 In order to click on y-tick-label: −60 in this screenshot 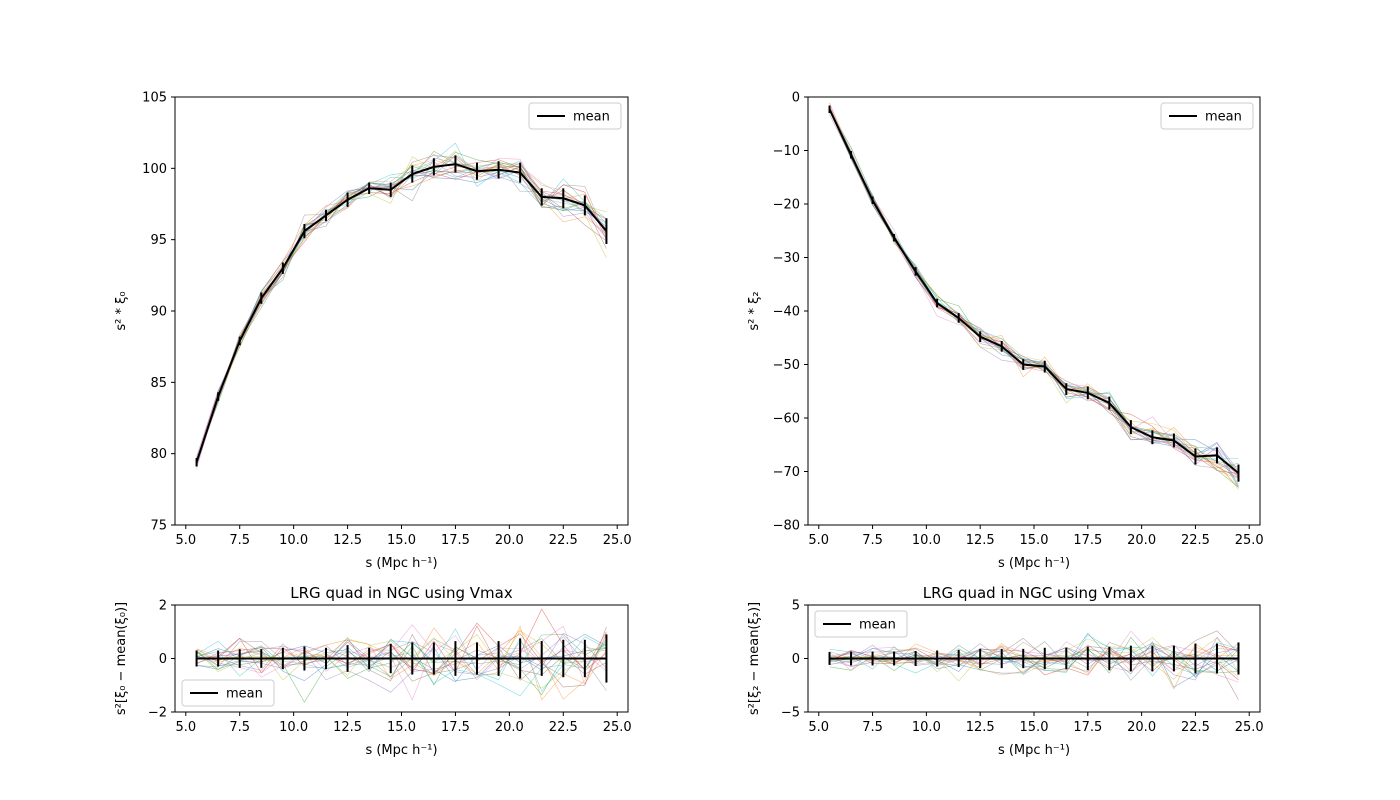, I will do `click(786, 419)`.